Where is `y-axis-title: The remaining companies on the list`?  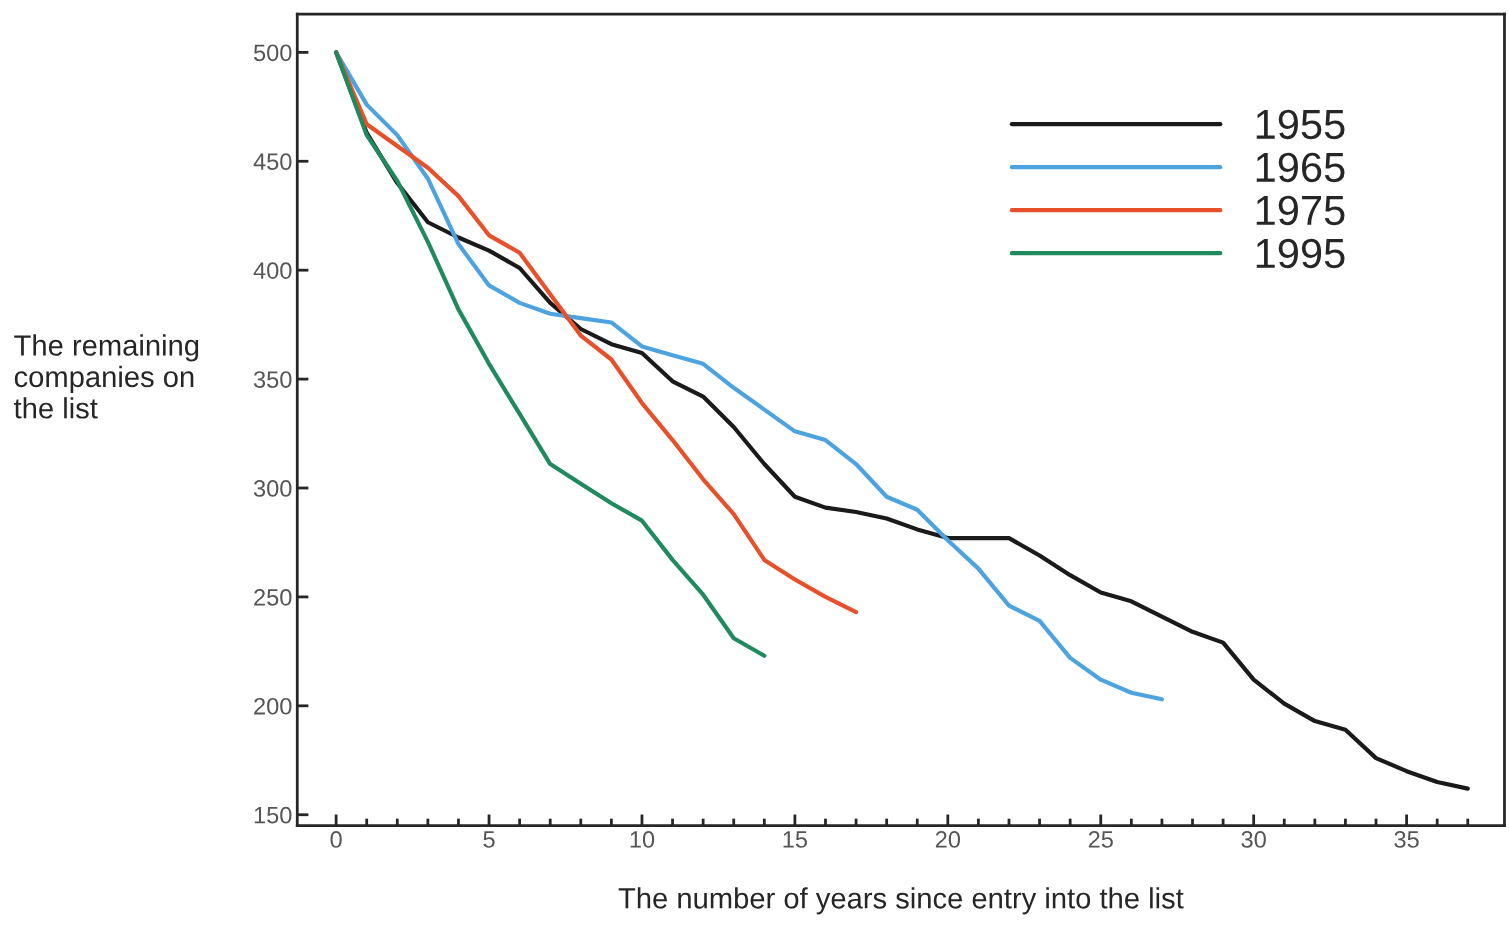
y-axis-title: The remaining companies on the list is located at coordinates (106, 376).